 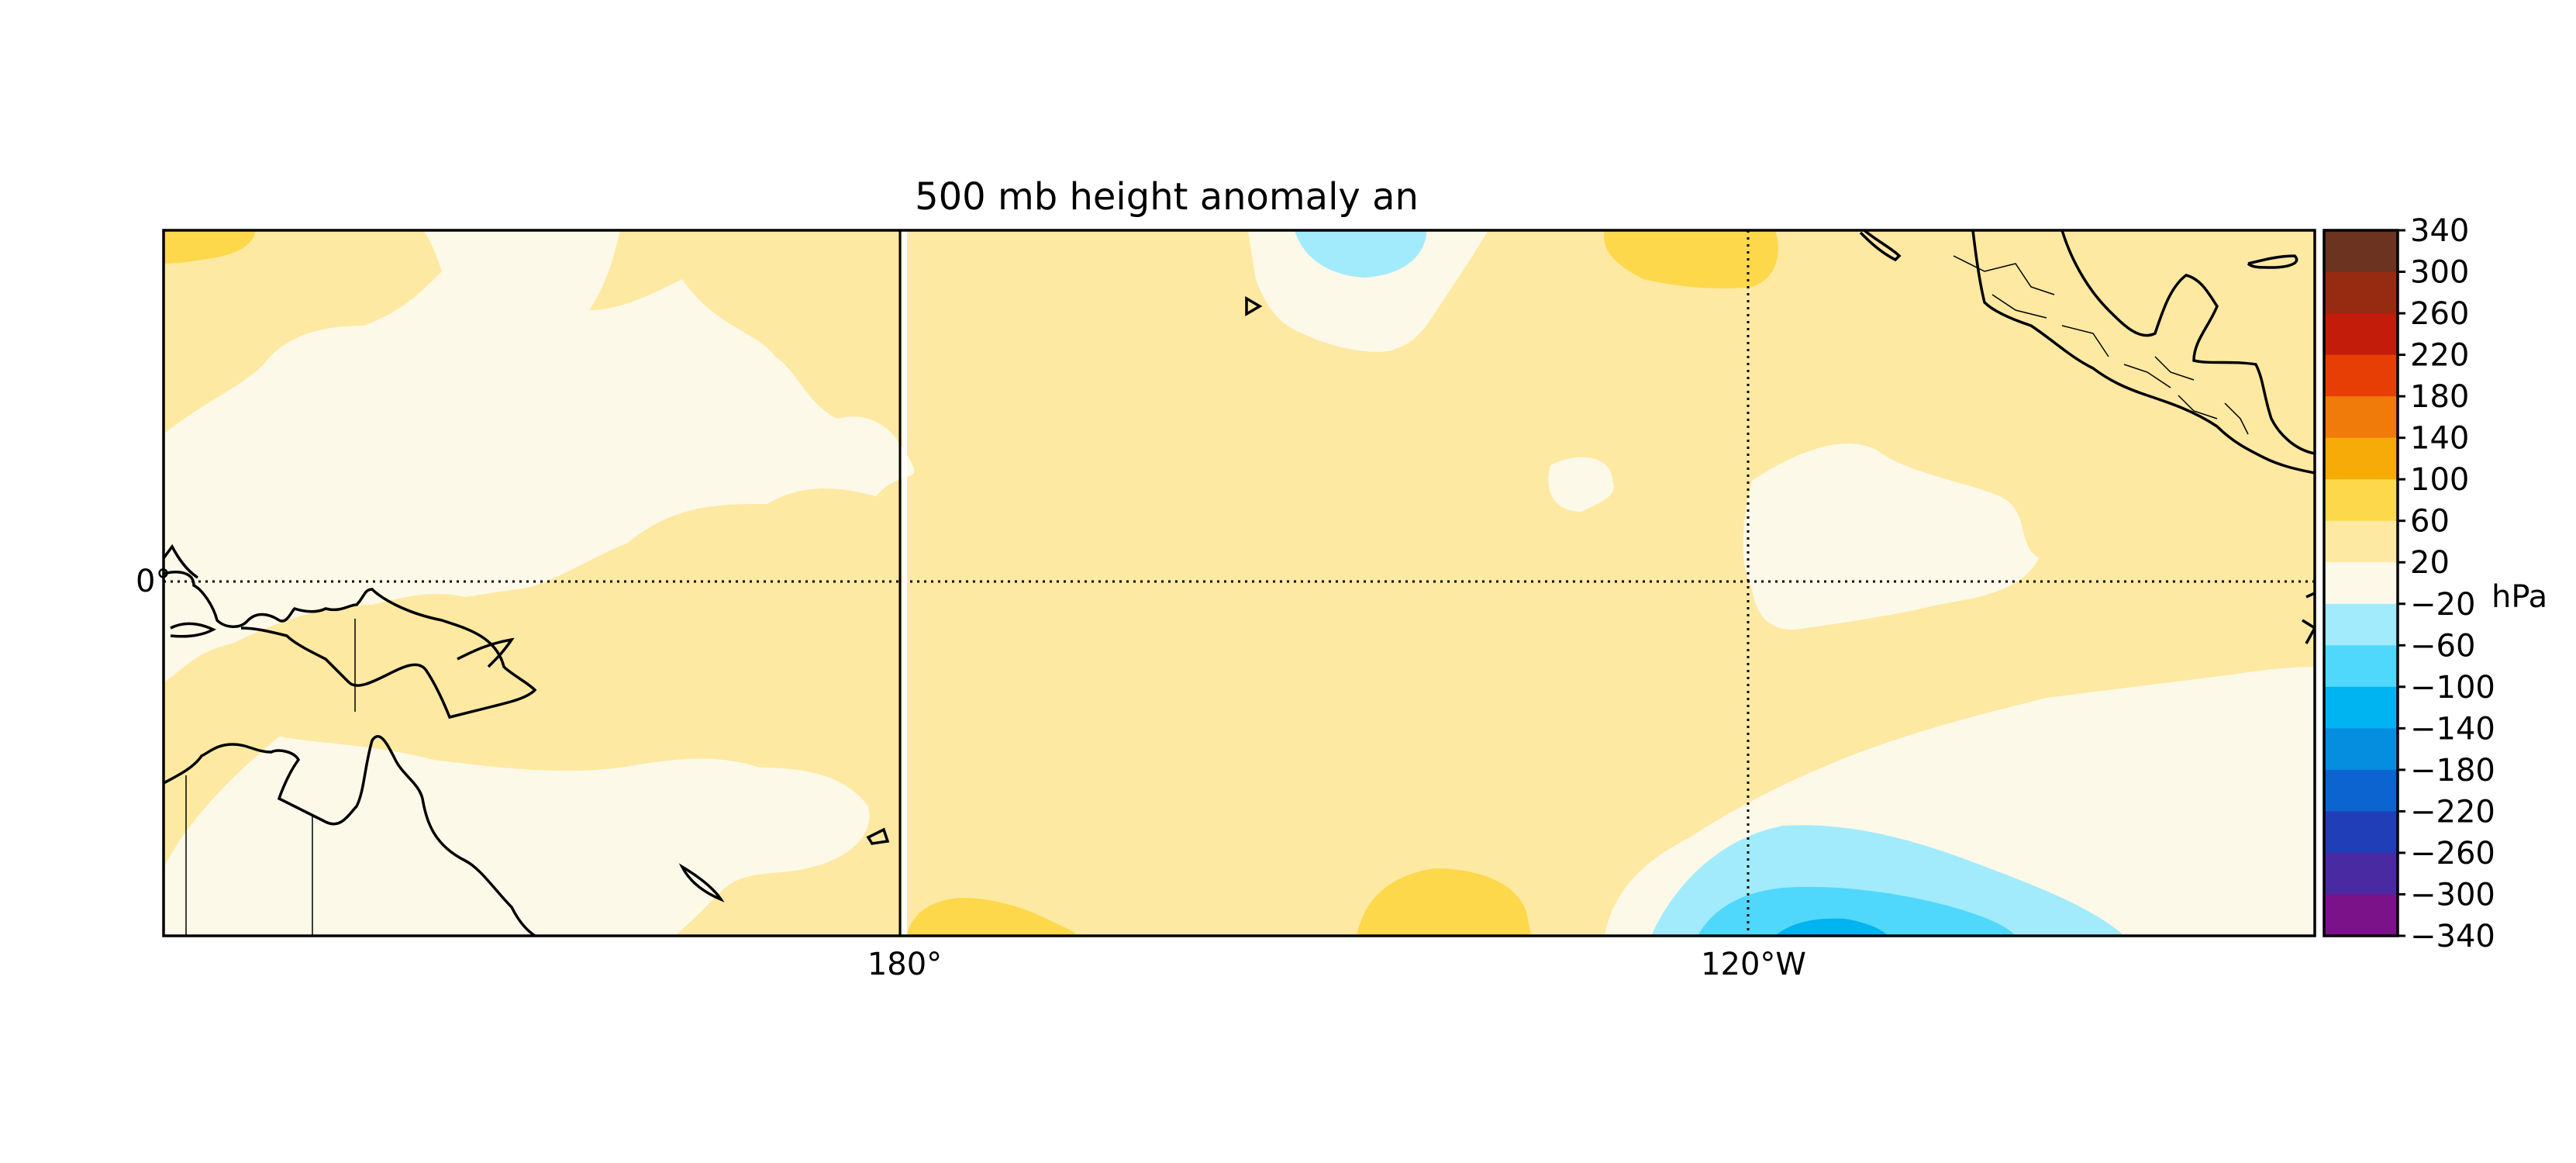 What do you see at coordinates (2430, 522) in the screenshot?
I see `colorbar-tick-label: 60` at bounding box center [2430, 522].